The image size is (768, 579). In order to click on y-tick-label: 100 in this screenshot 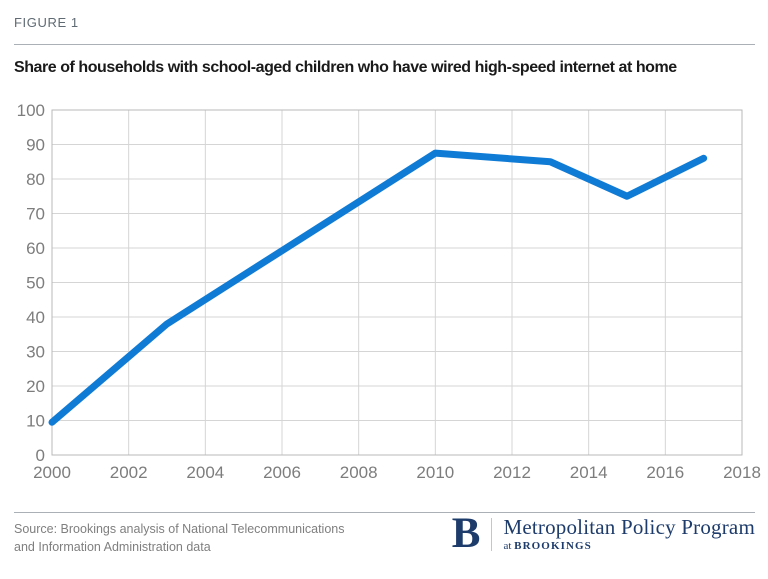, I will do `click(31, 110)`.